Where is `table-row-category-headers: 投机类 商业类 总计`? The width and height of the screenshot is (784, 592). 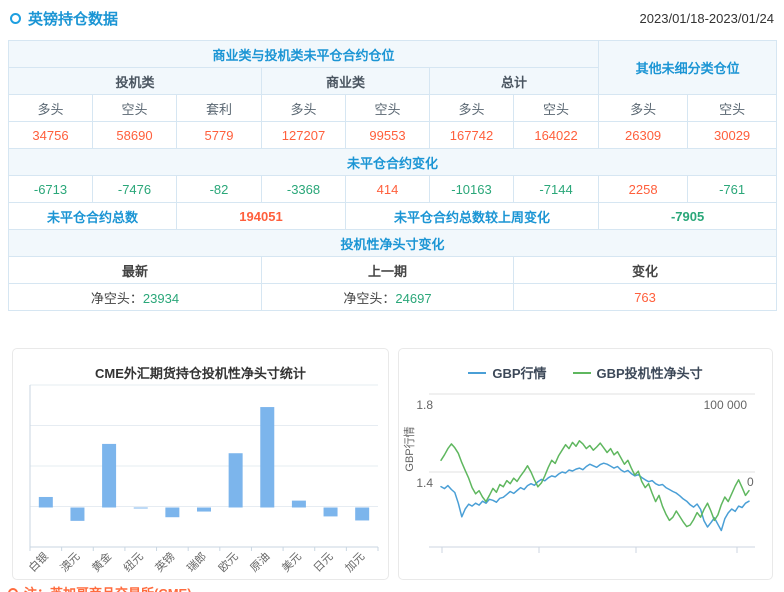
table-row-category-headers: 投机类 商业类 总计 is located at coordinates (392, 81).